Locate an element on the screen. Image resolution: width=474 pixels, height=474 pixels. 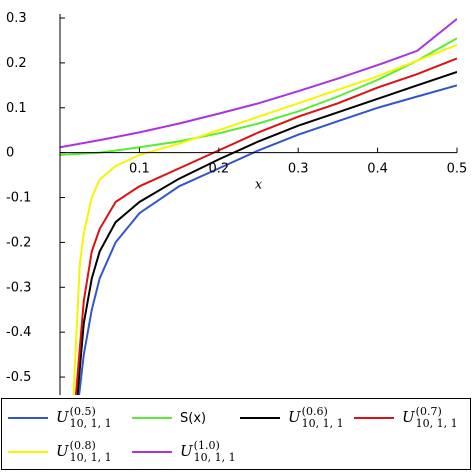
legend-label-u10: U (1.0) 10, 1, 1 is located at coordinates (208, 451).